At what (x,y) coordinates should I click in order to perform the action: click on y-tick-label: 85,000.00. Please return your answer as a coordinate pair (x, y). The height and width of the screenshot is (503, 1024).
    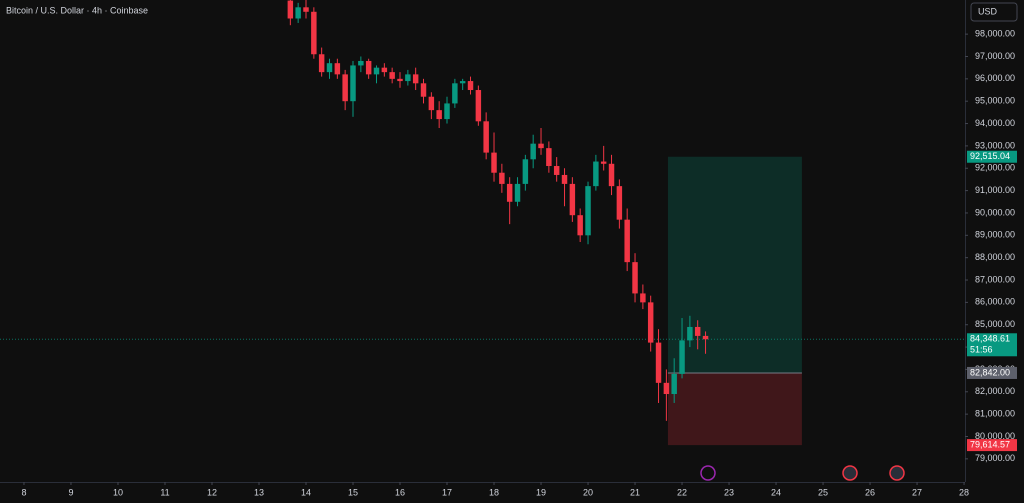
    Looking at the image, I should click on (995, 324).